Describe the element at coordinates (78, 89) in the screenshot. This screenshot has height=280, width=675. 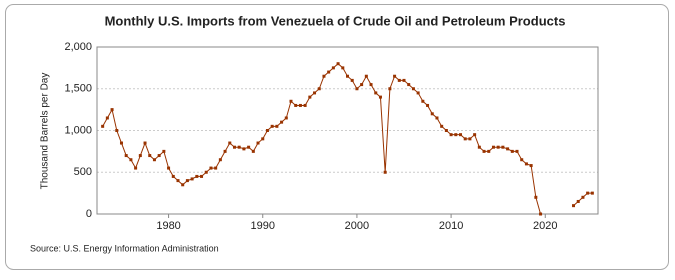
I see `y-tick-label: 1,500` at that location.